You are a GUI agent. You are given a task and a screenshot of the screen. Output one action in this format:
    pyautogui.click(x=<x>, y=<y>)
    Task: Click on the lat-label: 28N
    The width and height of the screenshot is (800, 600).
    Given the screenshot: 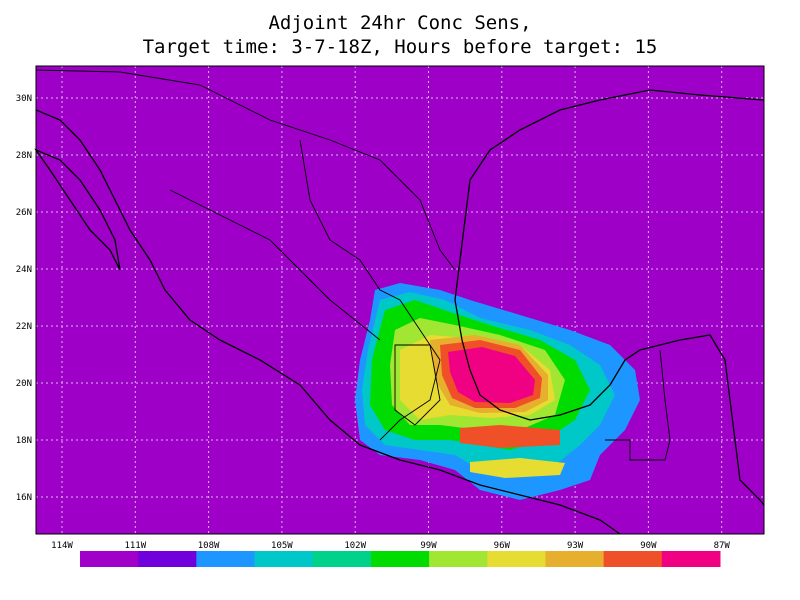 What is the action you would take?
    pyautogui.click(x=24, y=156)
    